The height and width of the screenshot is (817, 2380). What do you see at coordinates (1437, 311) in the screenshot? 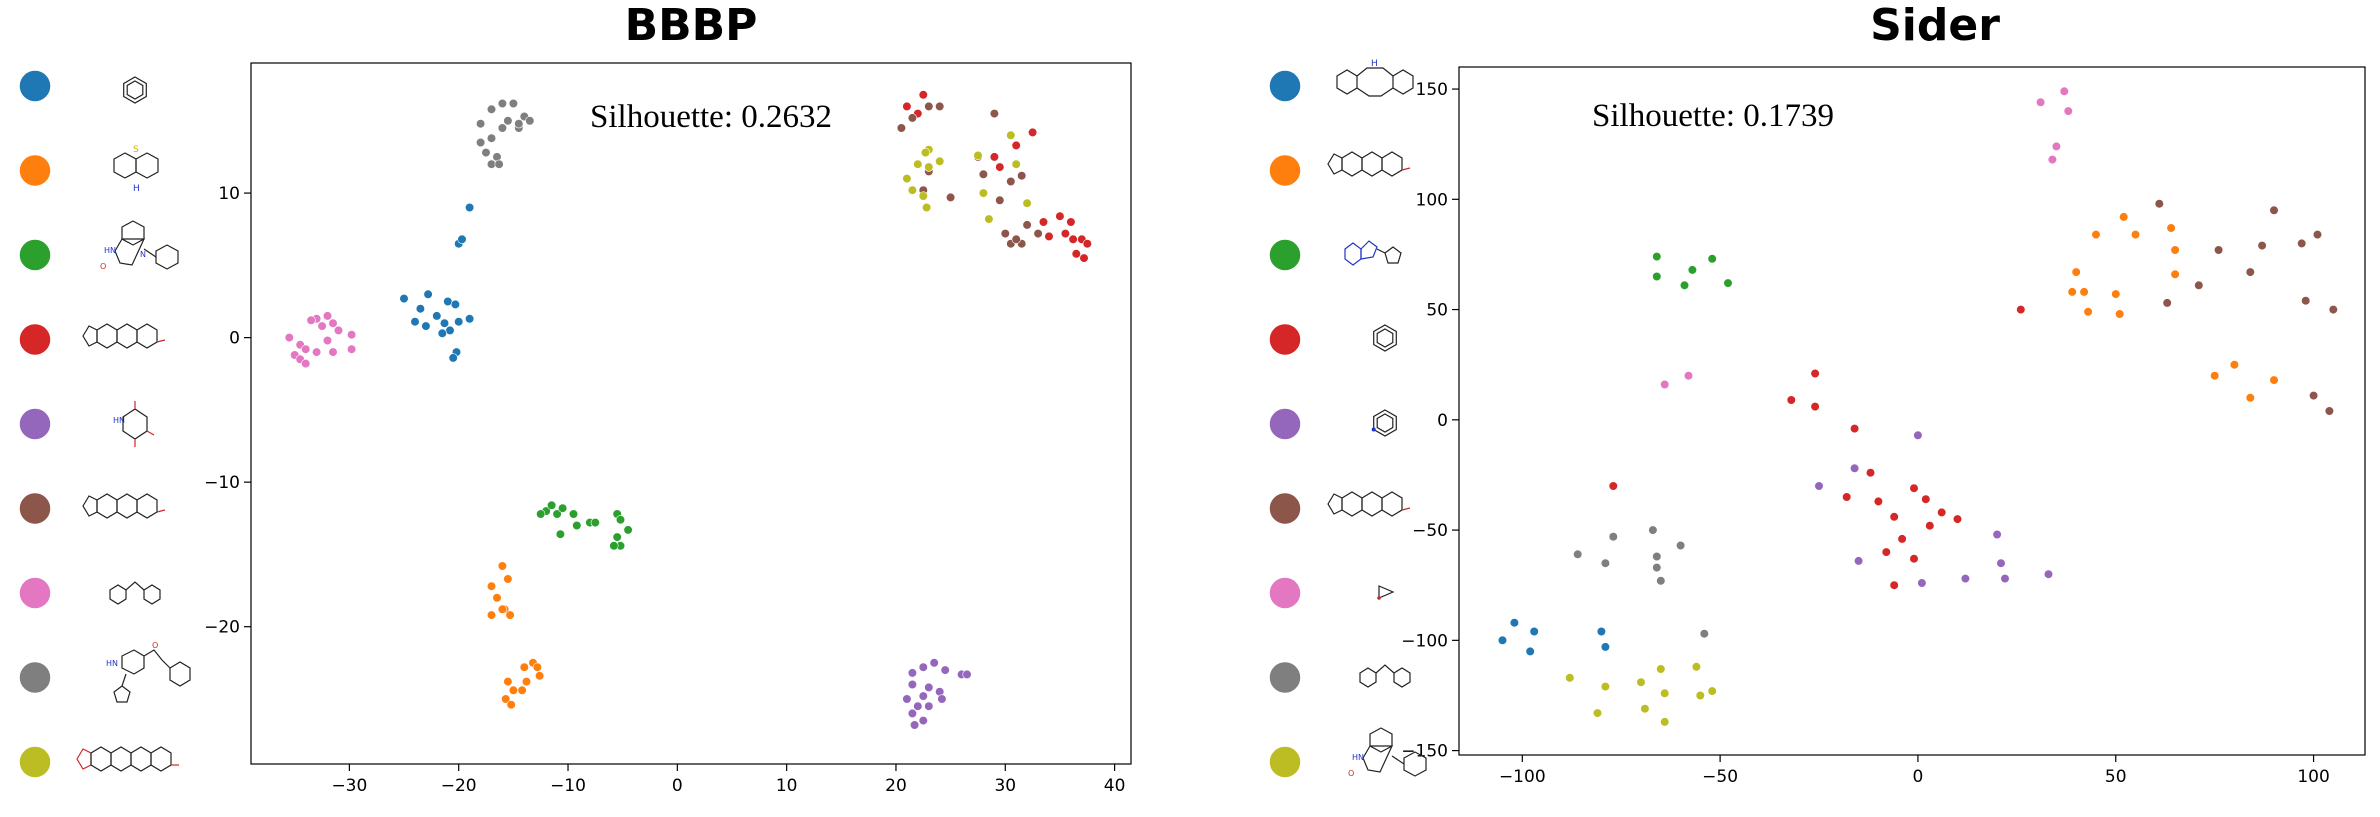
I see `y-tick-label: 50` at bounding box center [1437, 311].